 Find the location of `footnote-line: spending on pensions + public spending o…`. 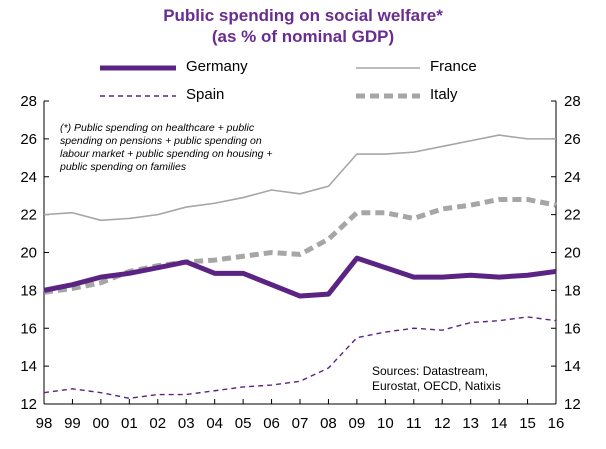

footnote-line: spending on pensions + public spending o… is located at coordinates (161, 141).